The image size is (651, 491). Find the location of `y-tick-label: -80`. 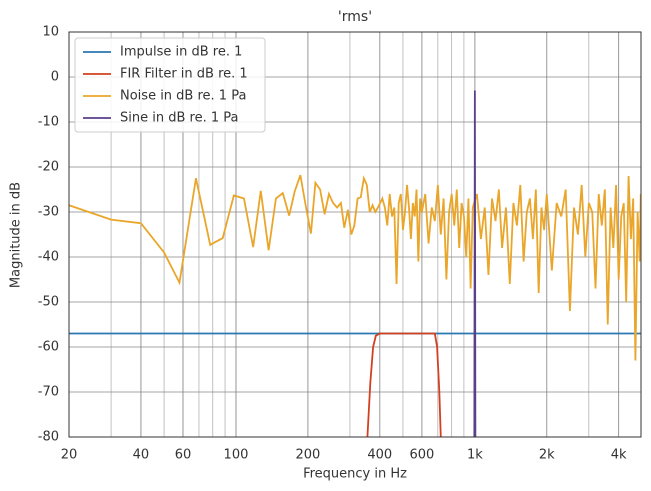

y-tick-label: -80 is located at coordinates (48, 437).